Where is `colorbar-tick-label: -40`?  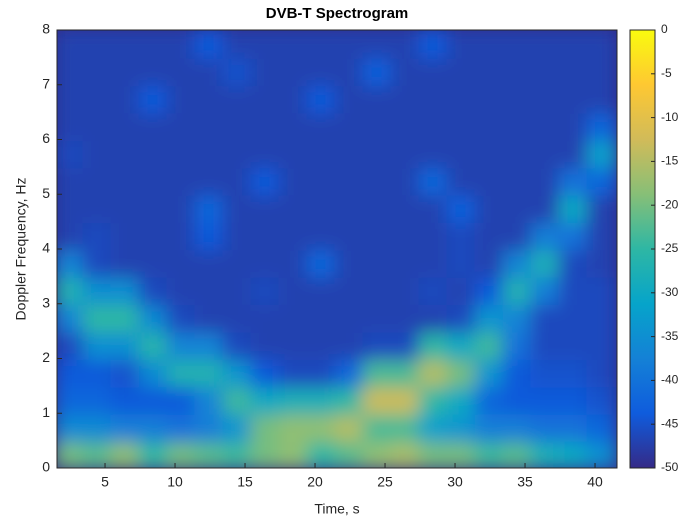 colorbar-tick-label: -40 is located at coordinates (670, 380).